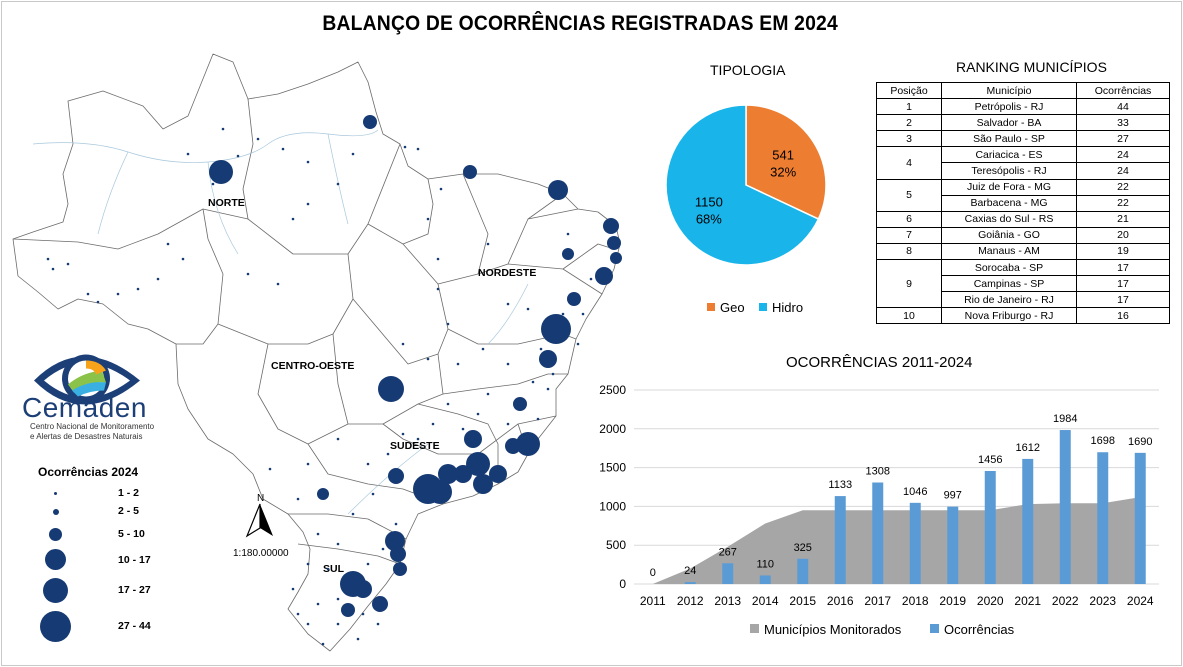  I want to click on ranking-ocorrencias: 16, so click(1123, 316).